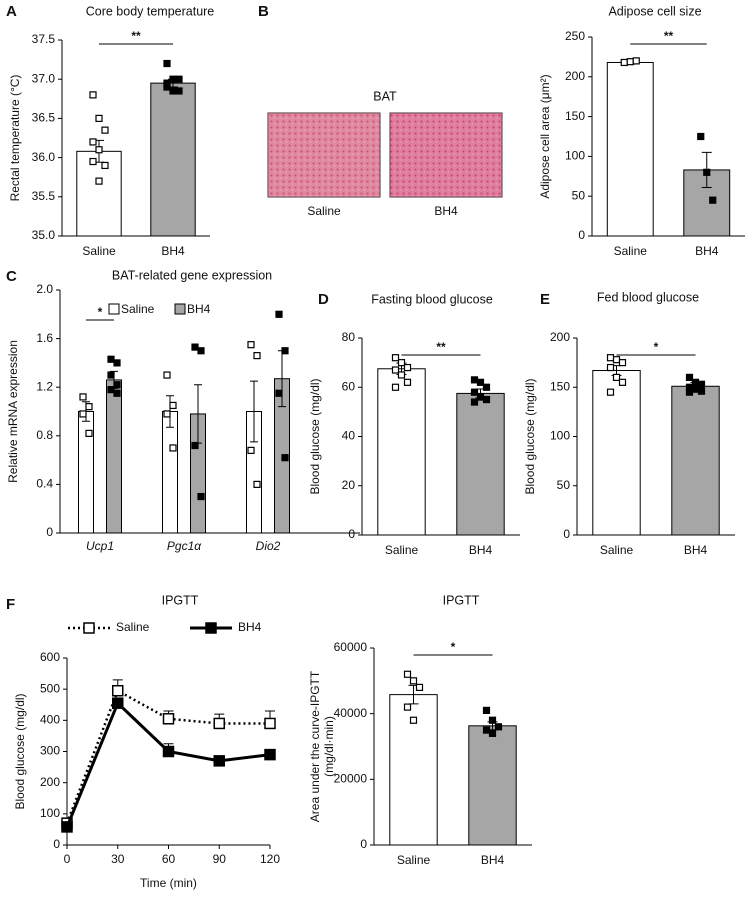 The image size is (754, 897). I want to click on y-tick-label: 1.6, so click(44, 338).